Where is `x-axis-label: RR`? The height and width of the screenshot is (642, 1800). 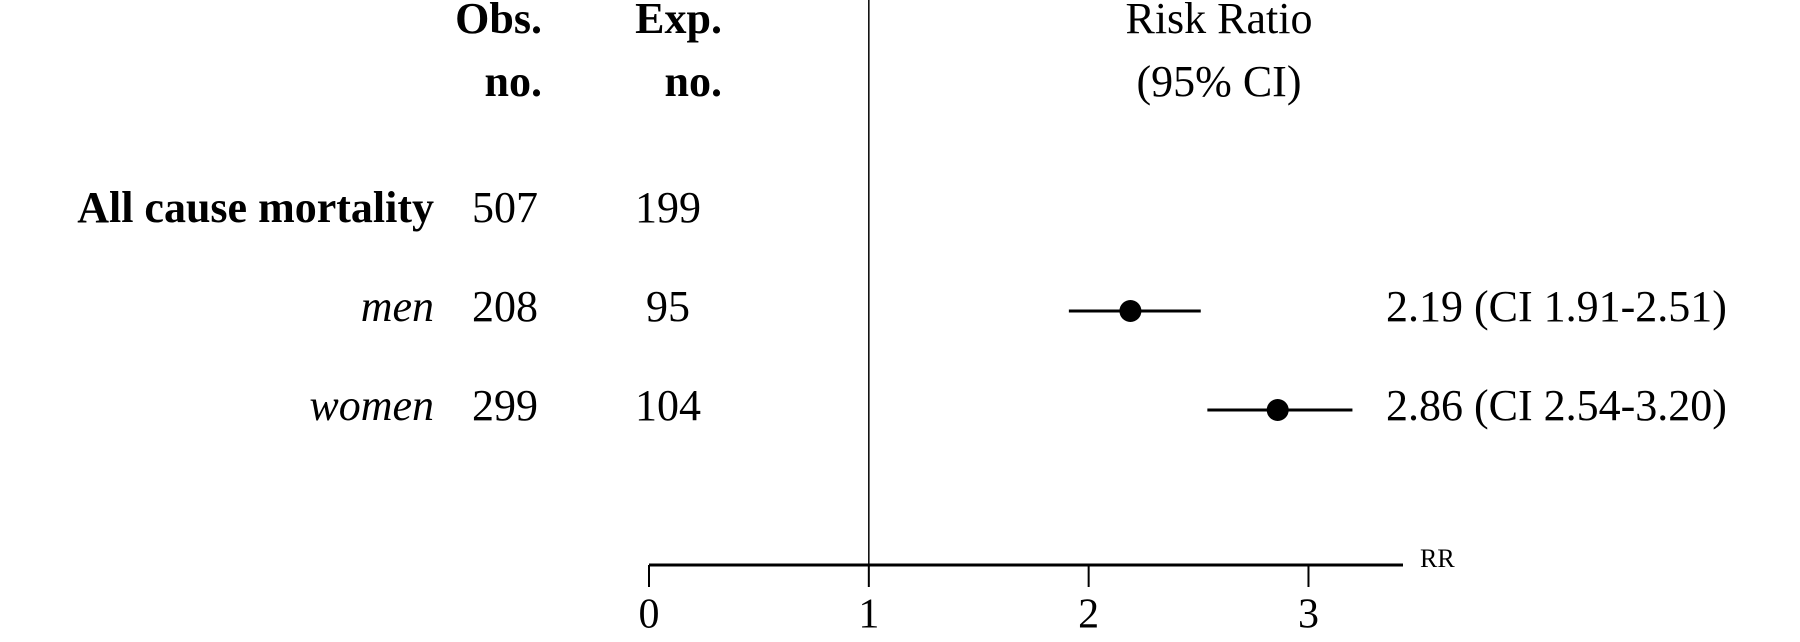 x-axis-label: RR is located at coordinates (1437, 558).